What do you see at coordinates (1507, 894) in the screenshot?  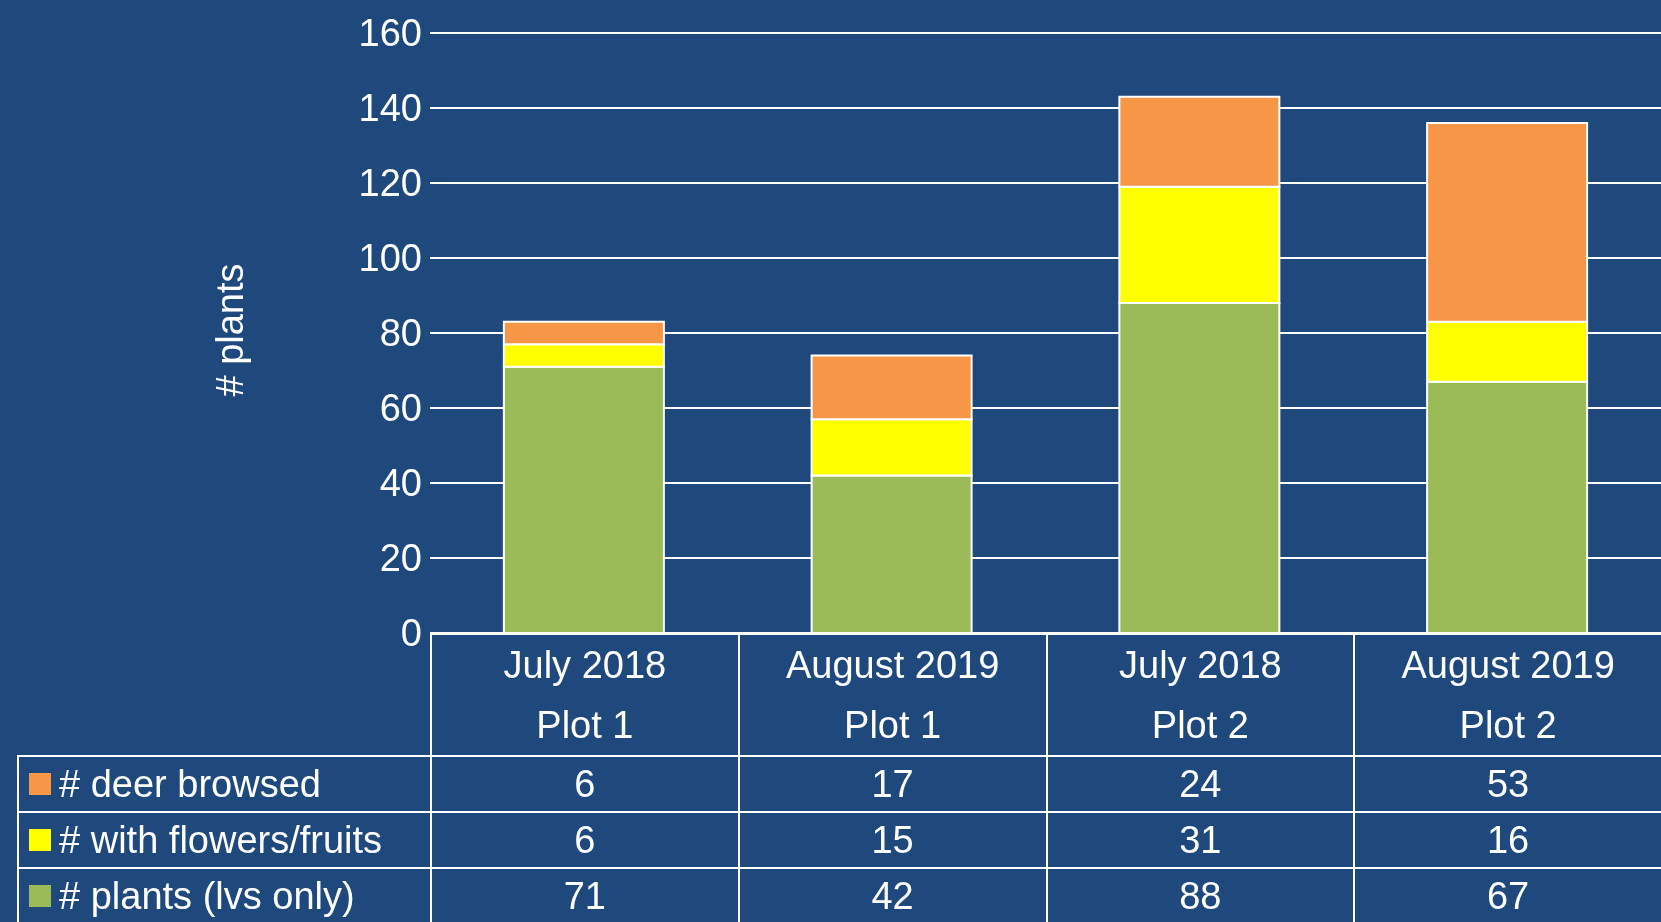 I see `data-label: 67` at bounding box center [1507, 894].